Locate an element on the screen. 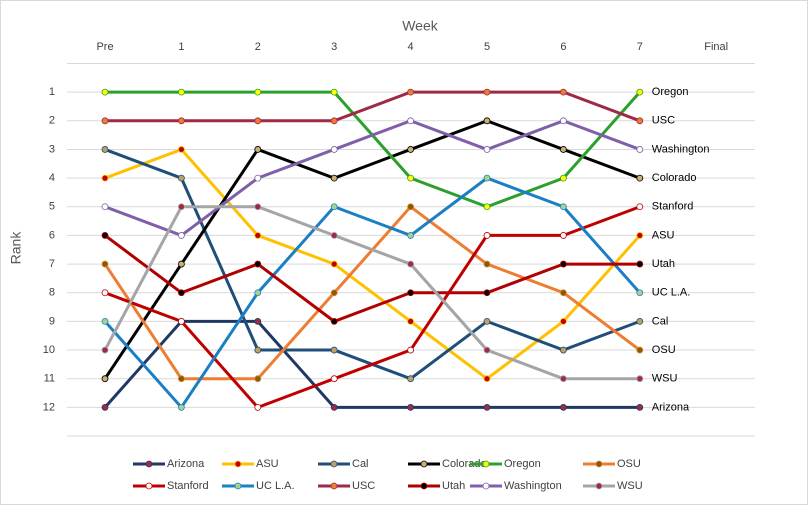  legend-label: WSU is located at coordinates (630, 486).